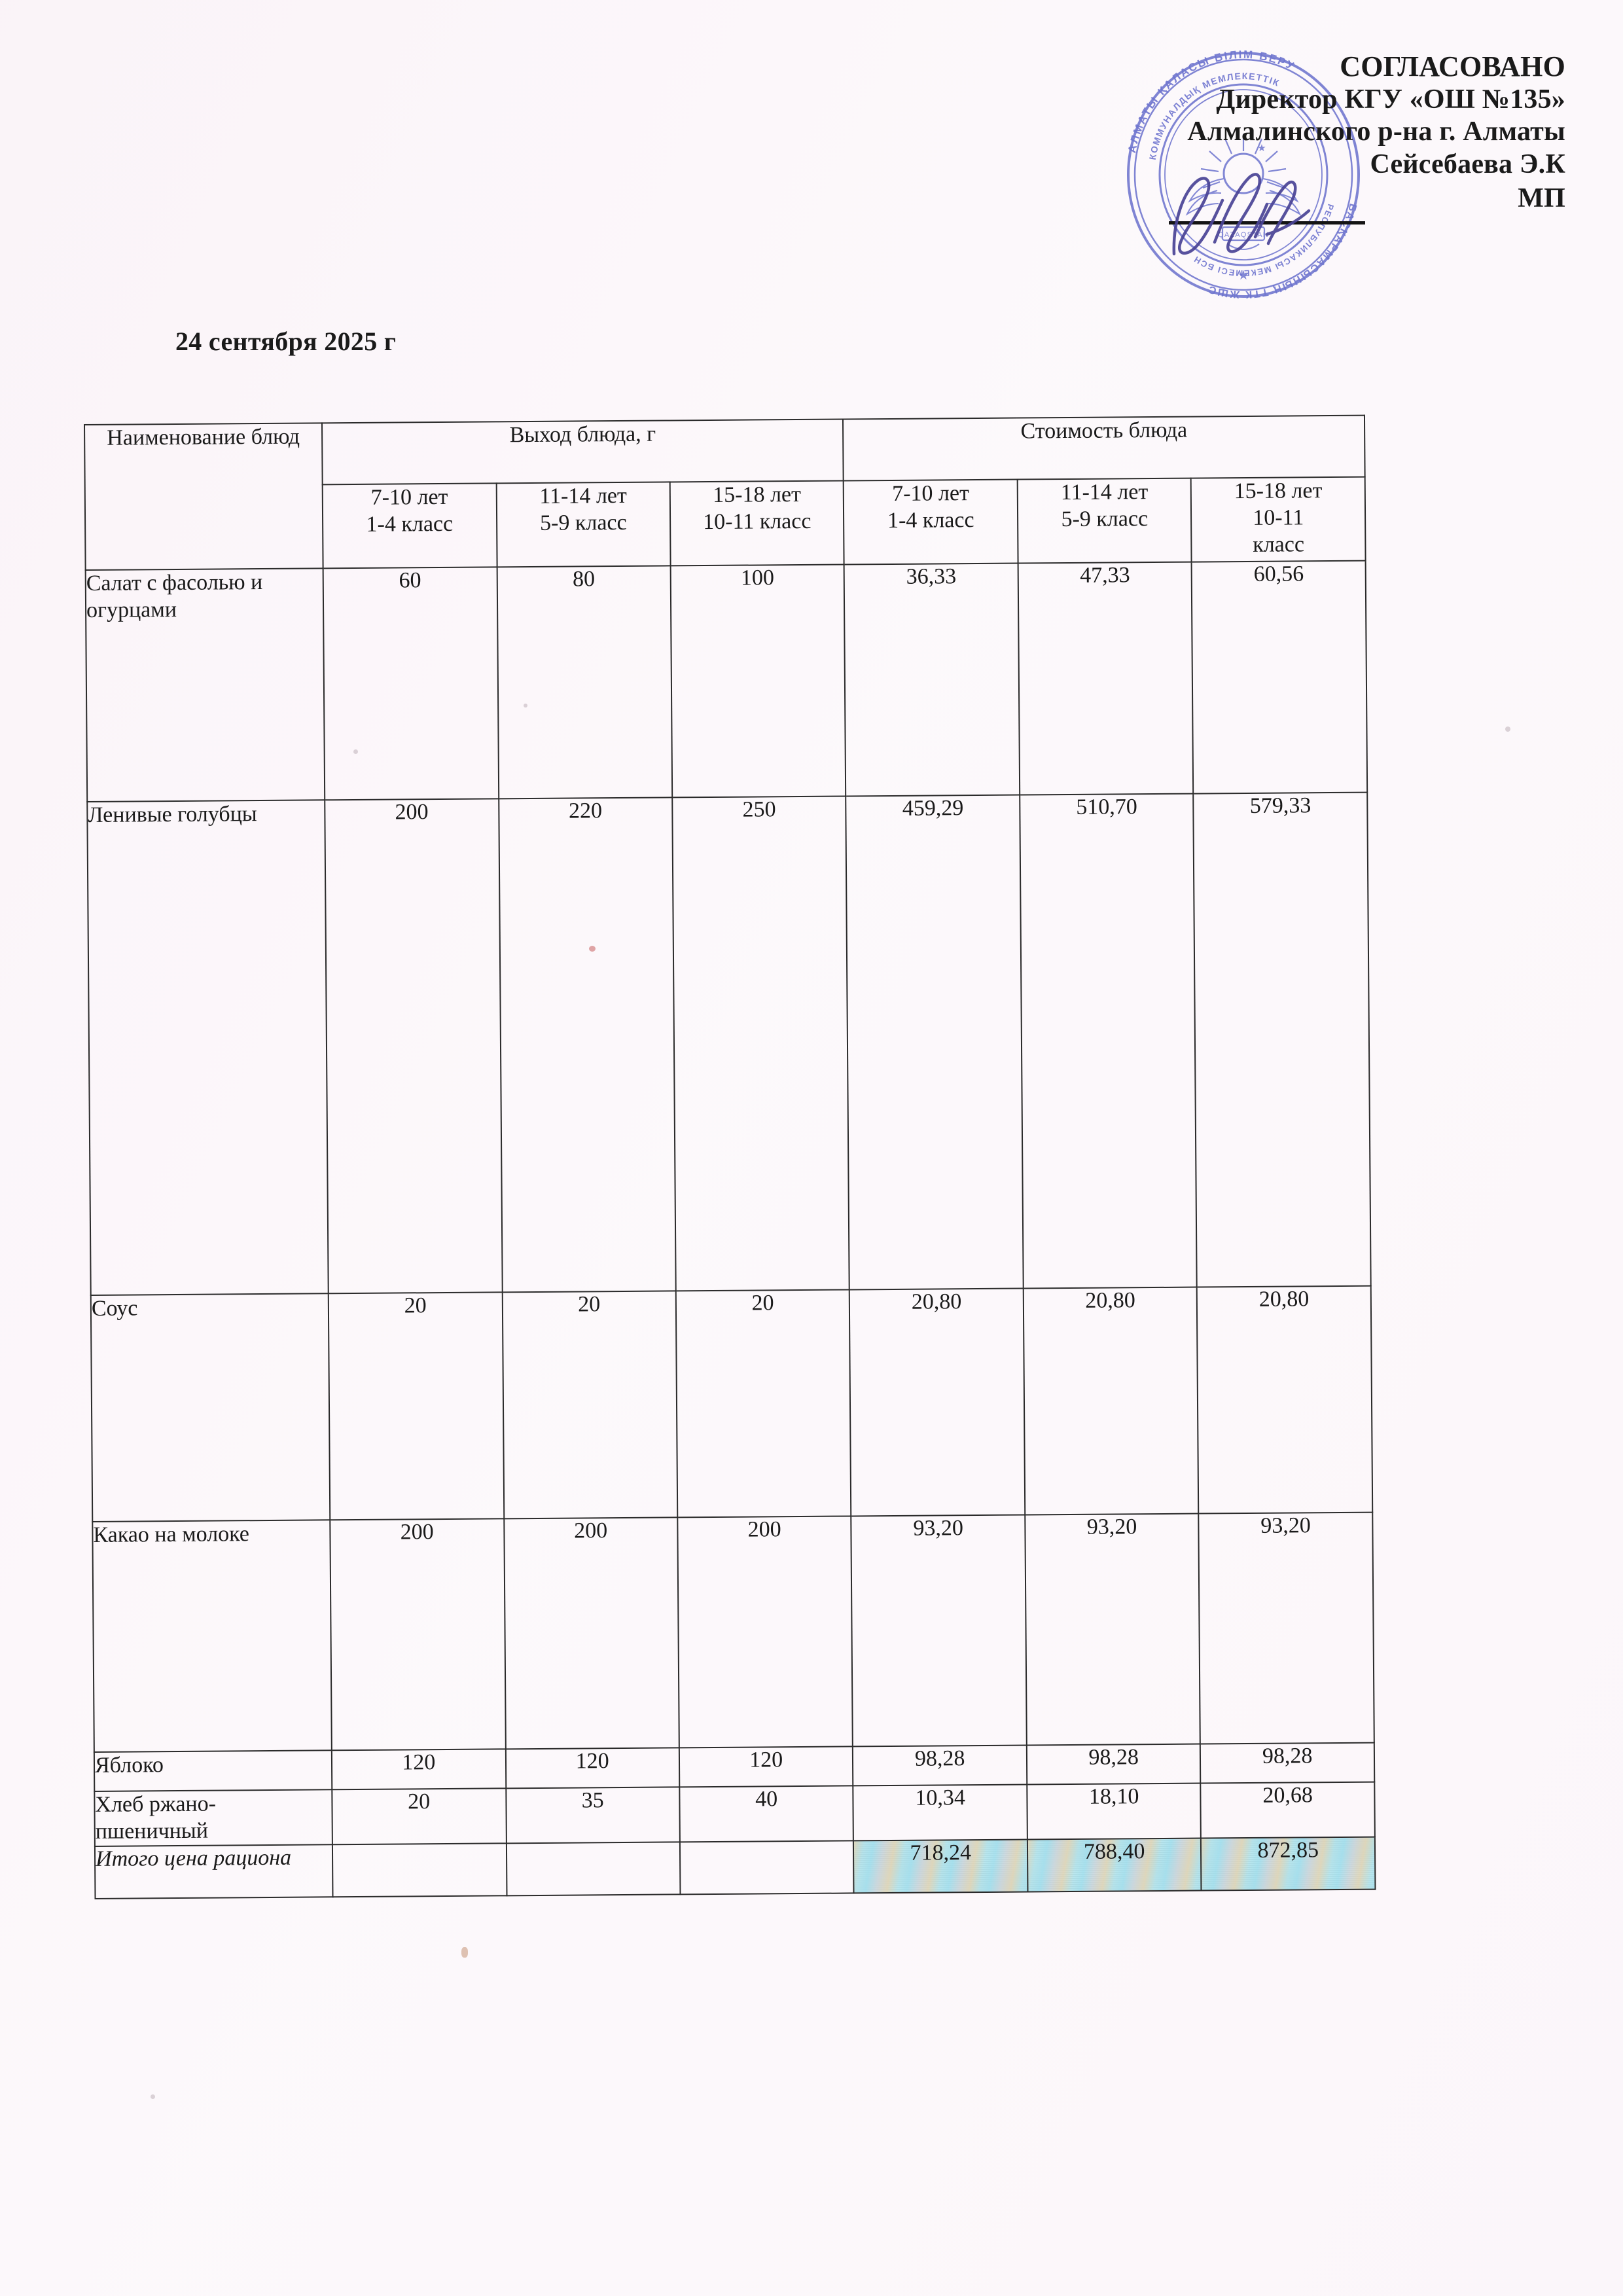 The width and height of the screenshot is (1623, 2296). What do you see at coordinates (763, 1403) in the screenshot?
I see `yield-15-18: 20` at bounding box center [763, 1403].